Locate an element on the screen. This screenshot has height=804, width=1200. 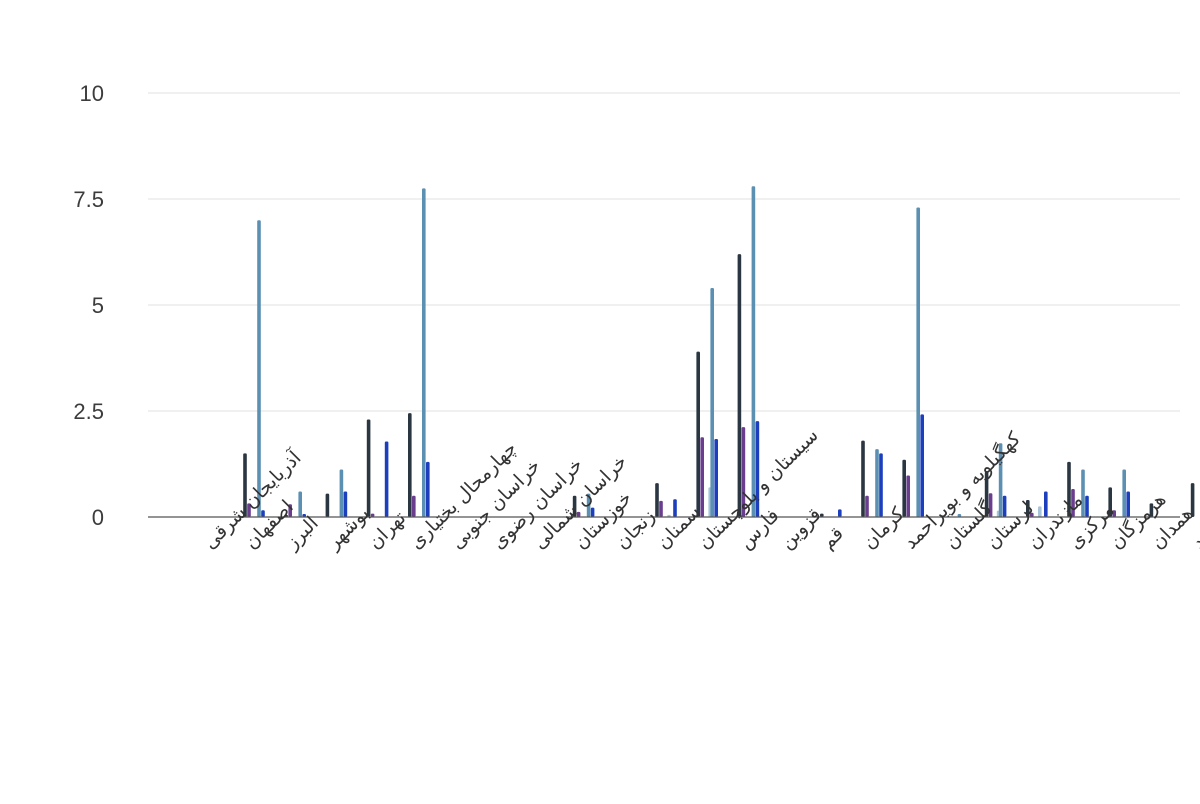
y-tick-label: 5 is located at coordinates (98, 305).